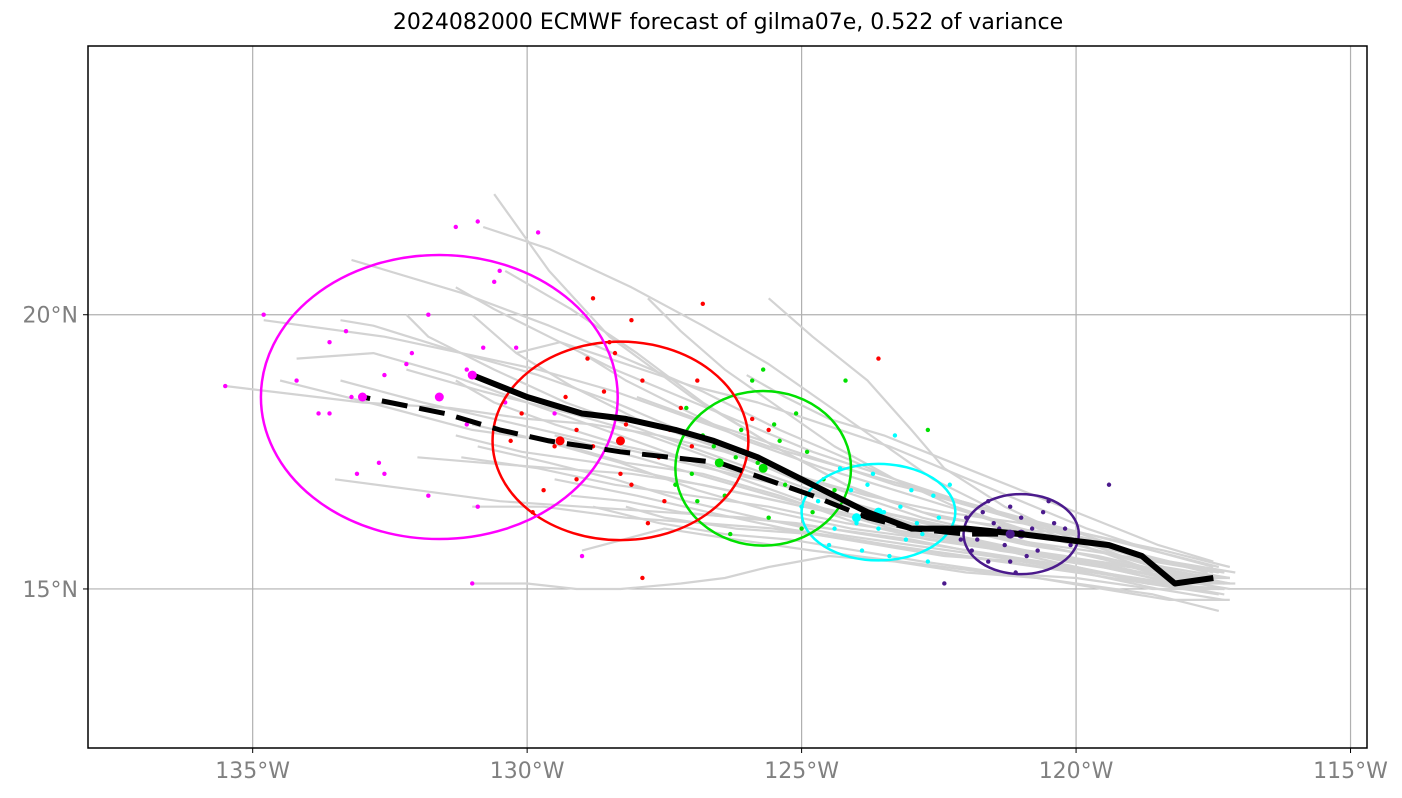 The height and width of the screenshot is (798, 1402). What do you see at coordinates (50, 316) in the screenshot?
I see `lat-tick-label: 20°N` at bounding box center [50, 316].